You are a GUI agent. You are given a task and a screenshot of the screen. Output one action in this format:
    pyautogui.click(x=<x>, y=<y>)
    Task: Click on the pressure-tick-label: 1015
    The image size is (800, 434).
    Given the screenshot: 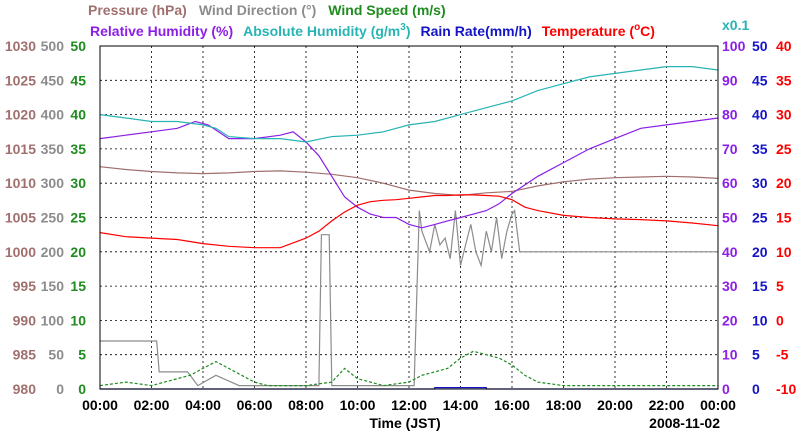 What is the action you would take?
    pyautogui.click(x=20, y=149)
    